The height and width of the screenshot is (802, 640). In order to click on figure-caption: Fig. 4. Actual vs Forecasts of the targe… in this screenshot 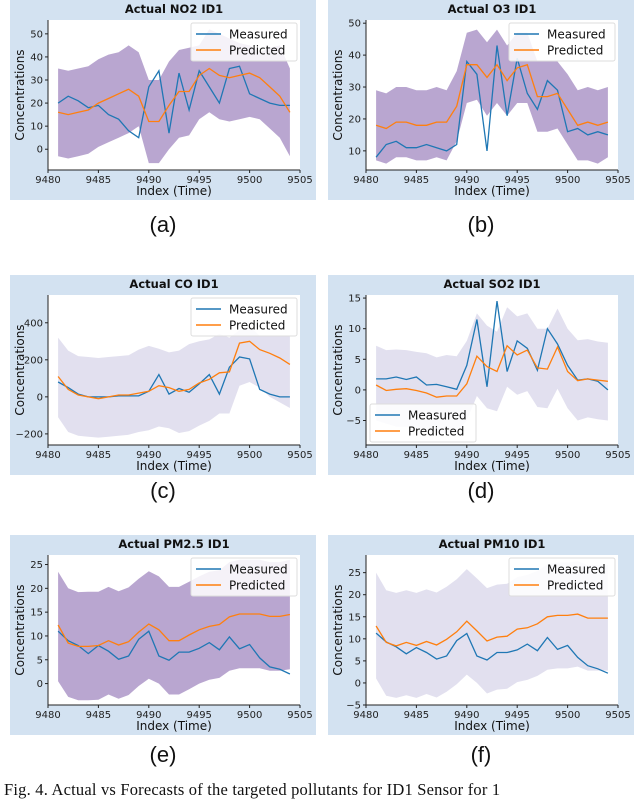, I will do `click(252, 789)`.